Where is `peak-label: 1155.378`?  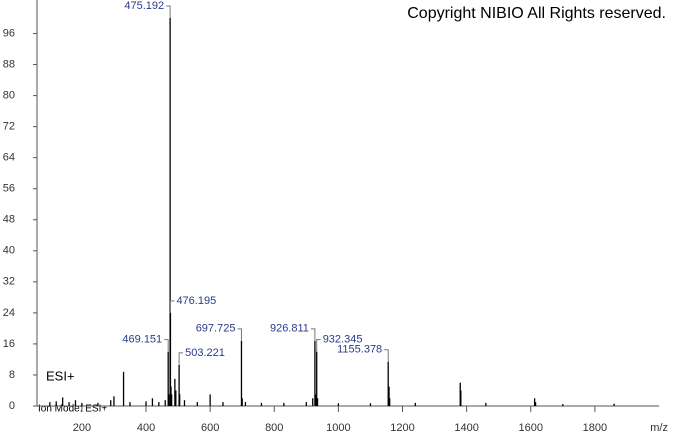 peak-label: 1155.378 is located at coordinates (359, 350).